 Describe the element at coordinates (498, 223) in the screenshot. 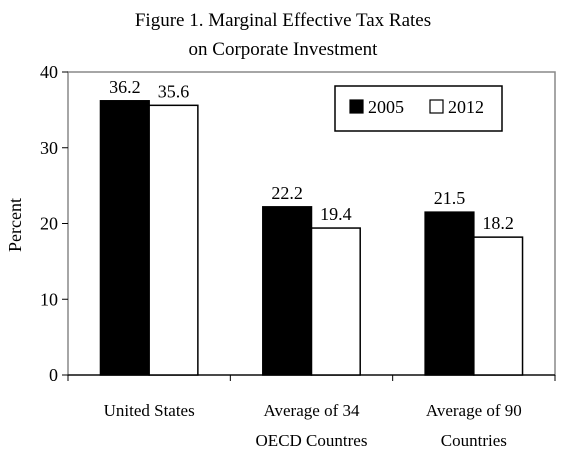

I see `data-label-2012-2: 18.2` at that location.